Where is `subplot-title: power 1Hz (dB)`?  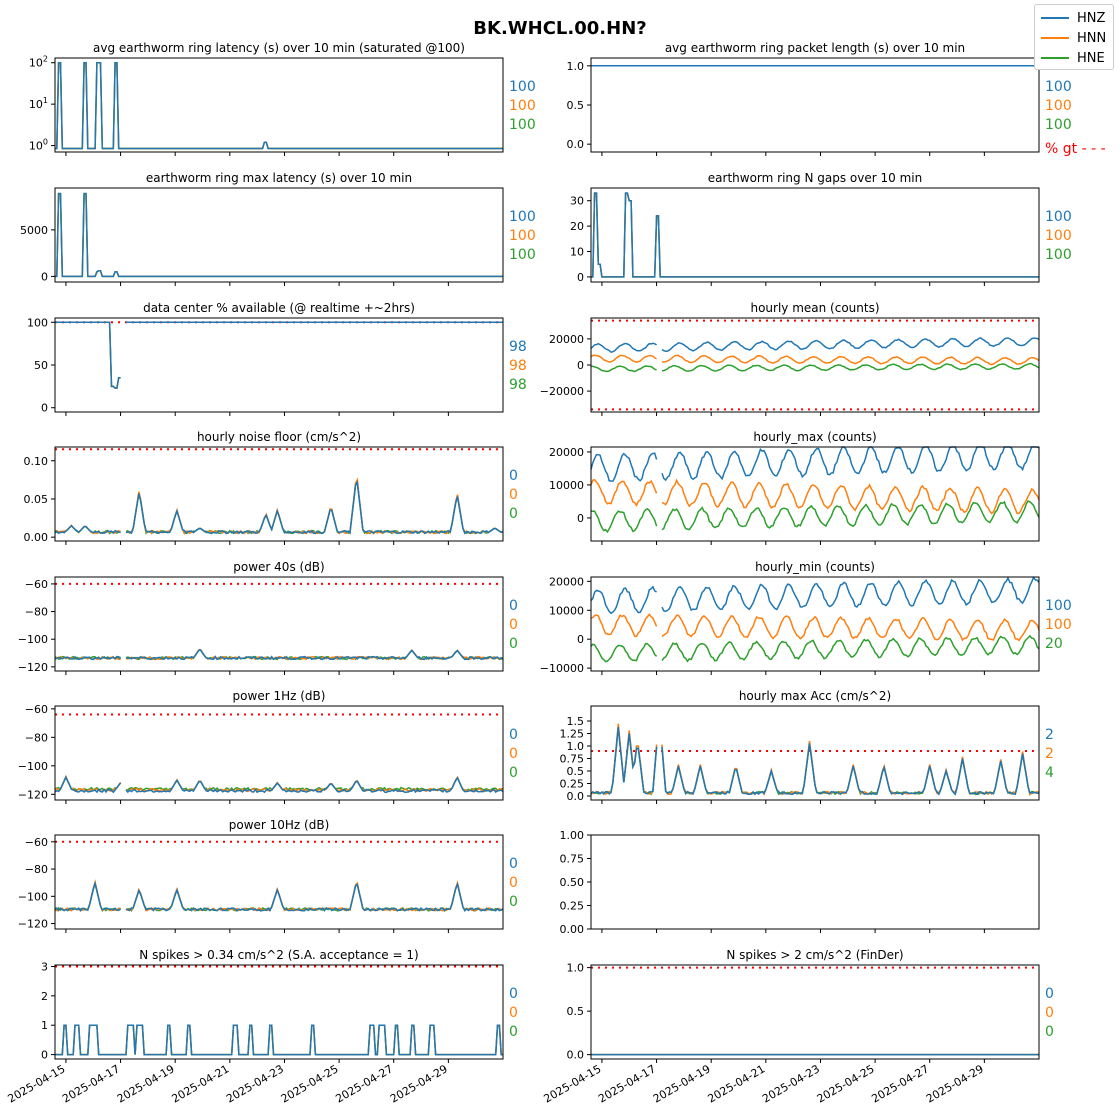
subplot-title: power 1Hz (dB) is located at coordinates (279, 696).